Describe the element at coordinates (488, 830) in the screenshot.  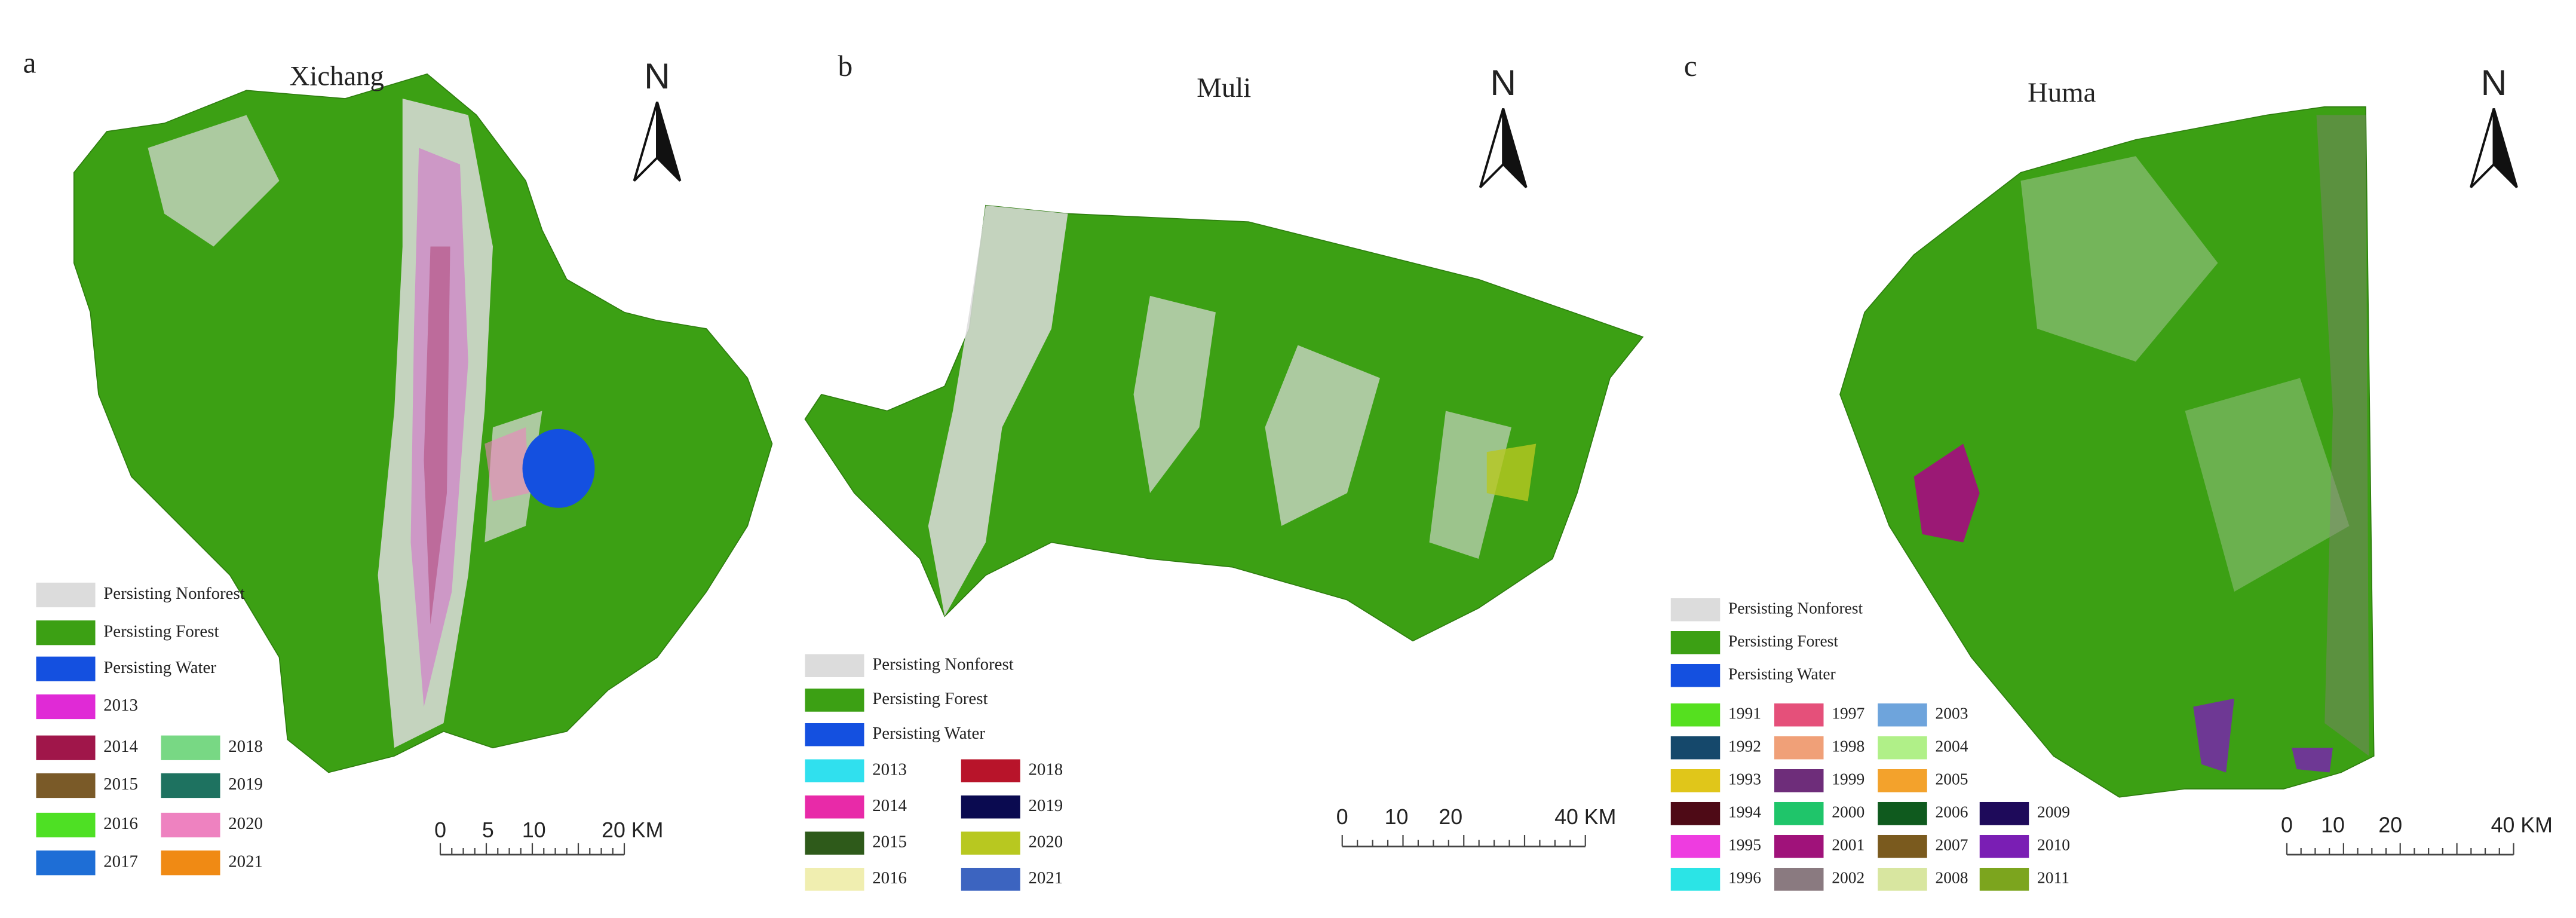
I see `scale-bar-label: 5` at that location.